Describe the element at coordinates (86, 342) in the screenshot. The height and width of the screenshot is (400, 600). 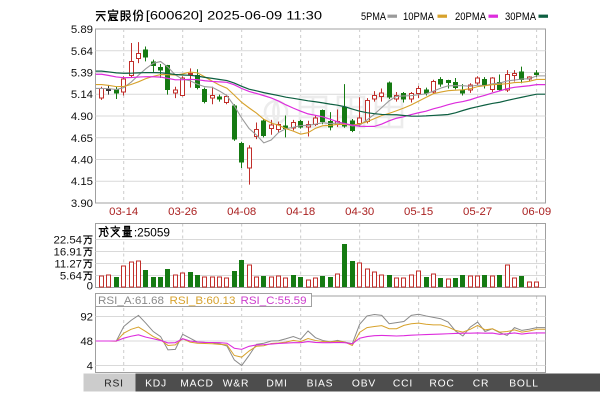
I see `svg-text: 48` at that location.